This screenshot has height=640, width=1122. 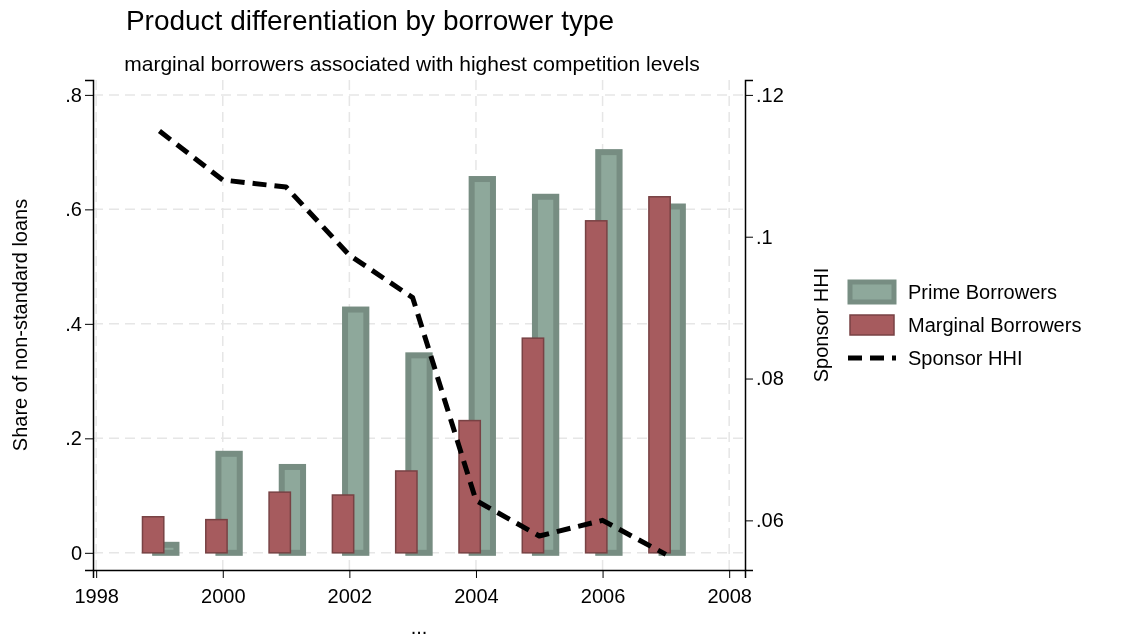 What do you see at coordinates (995, 325) in the screenshot?
I see `legend-label: Marginal Borrowers` at bounding box center [995, 325].